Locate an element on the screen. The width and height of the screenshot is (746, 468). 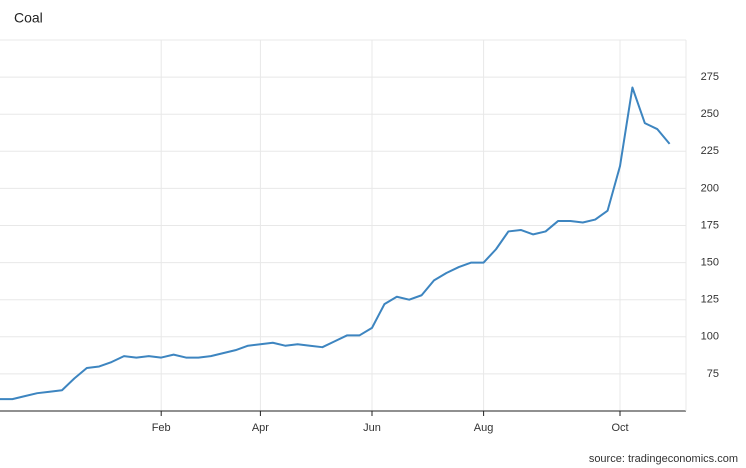
y-tick-label: 125 is located at coordinates (710, 300).